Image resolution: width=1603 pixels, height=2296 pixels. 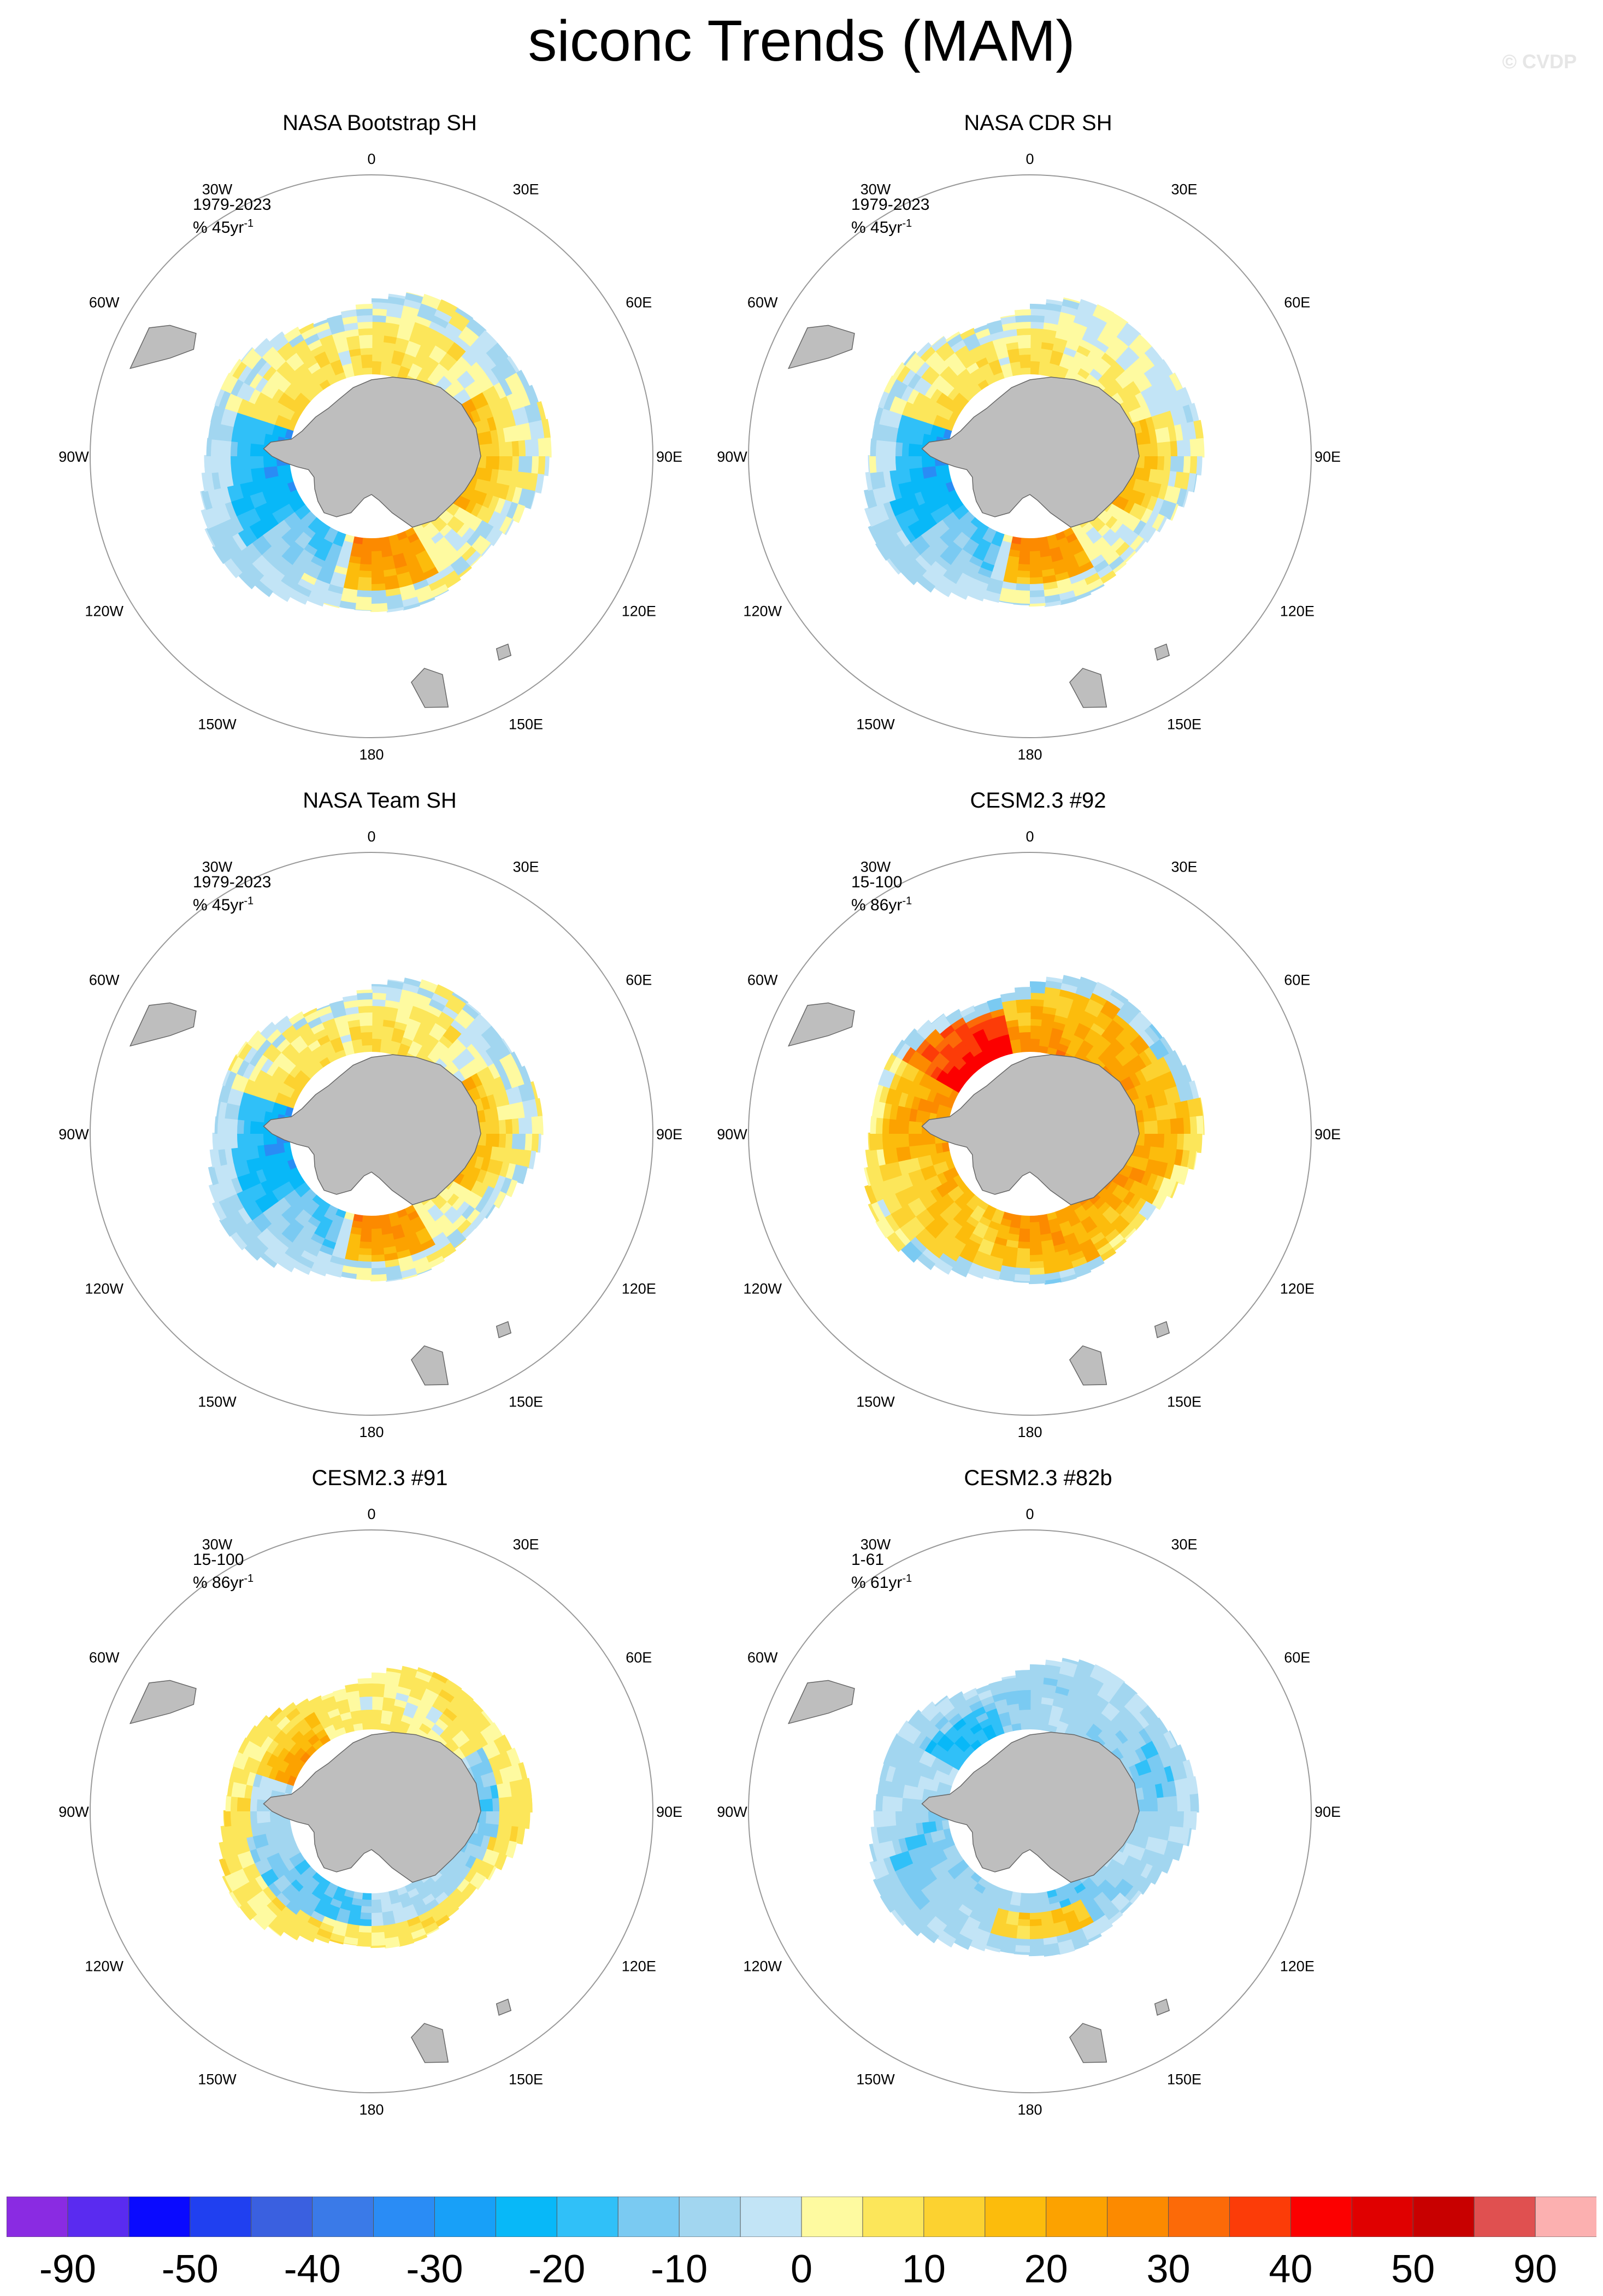 What do you see at coordinates (218, 228) in the screenshot?
I see `units-text: % 45yr` at bounding box center [218, 228].